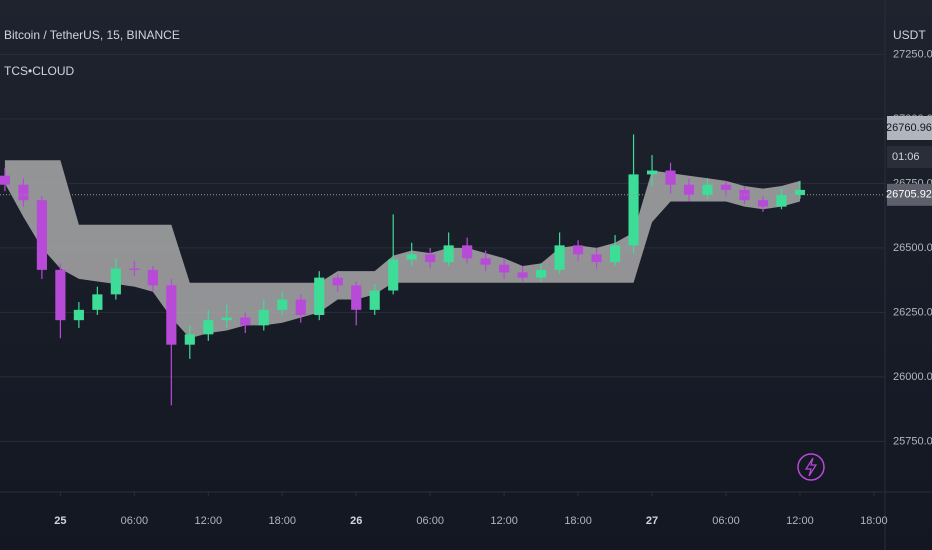 The image size is (932, 550). What do you see at coordinates (912, 441) in the screenshot?
I see `y-tick-label: 25750.00` at bounding box center [912, 441].